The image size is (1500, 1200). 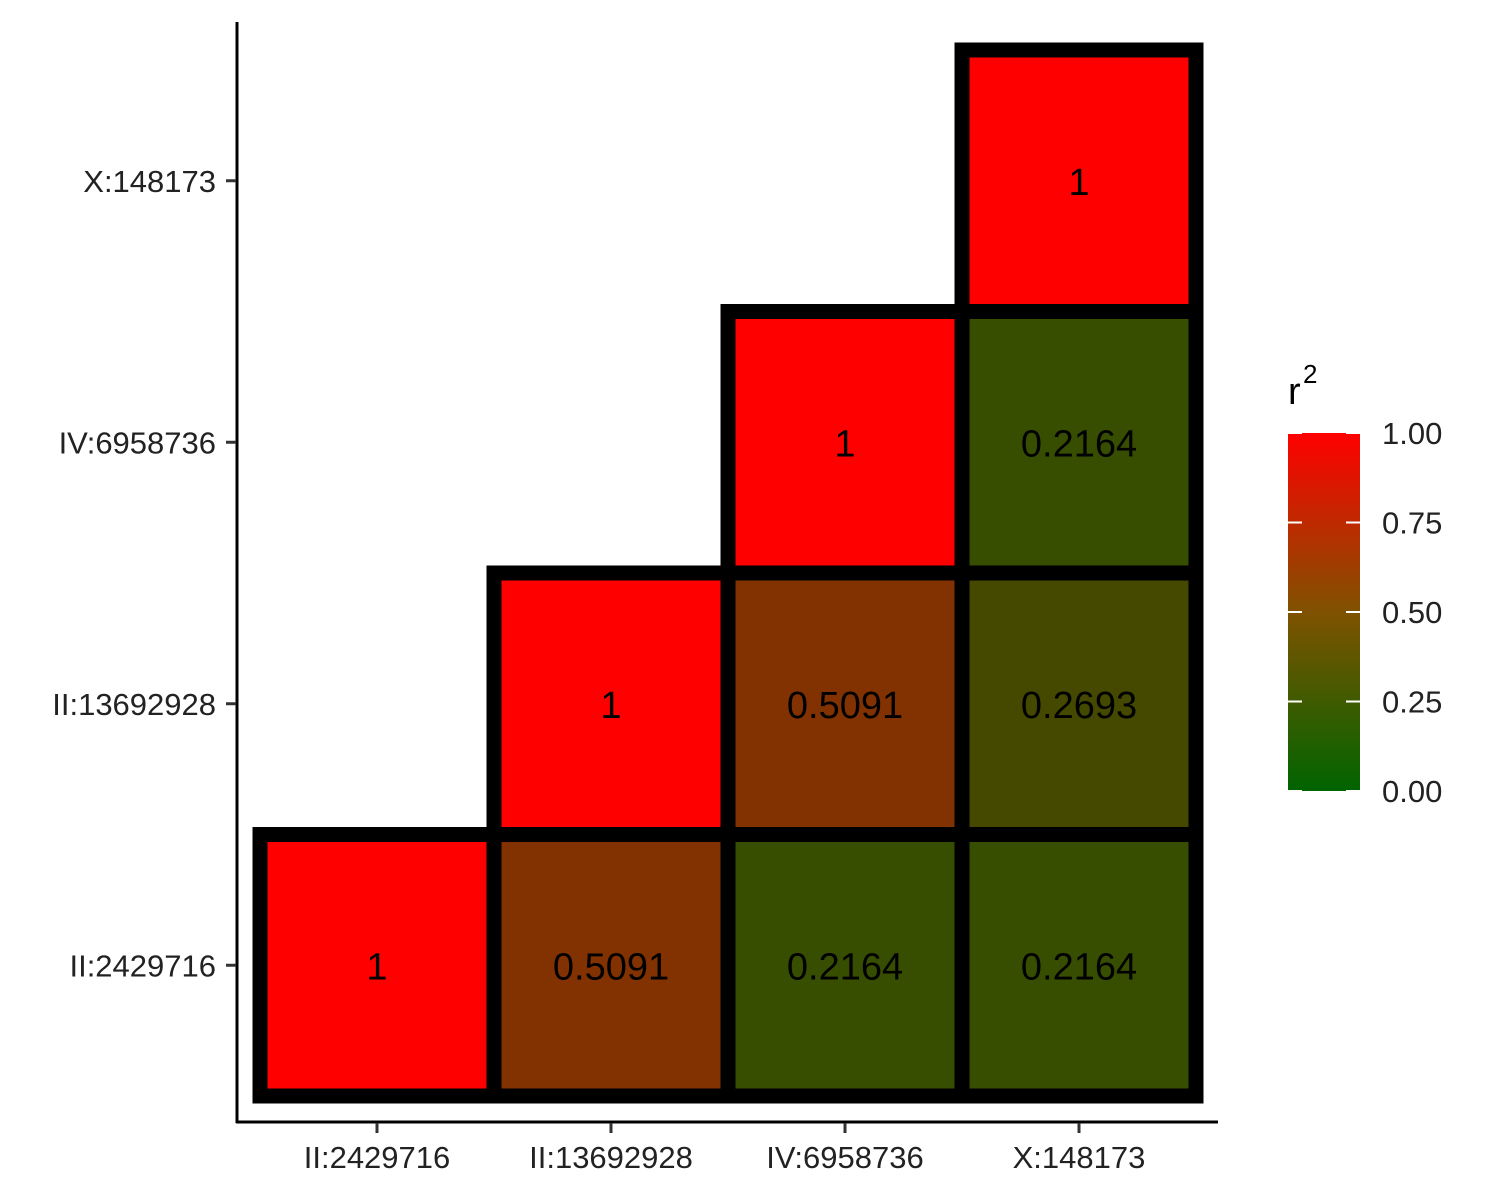 I want to click on x-tick-label: II:13692928, so click(x=611, y=1157).